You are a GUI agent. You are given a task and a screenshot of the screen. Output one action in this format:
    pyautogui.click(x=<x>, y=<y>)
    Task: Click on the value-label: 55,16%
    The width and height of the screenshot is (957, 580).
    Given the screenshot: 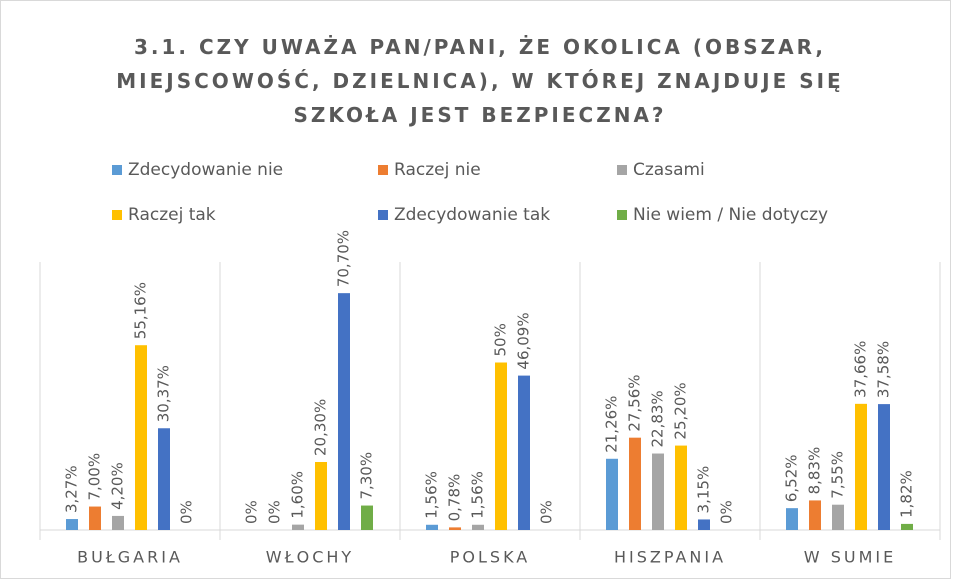 What is the action you would take?
    pyautogui.click(x=141, y=310)
    